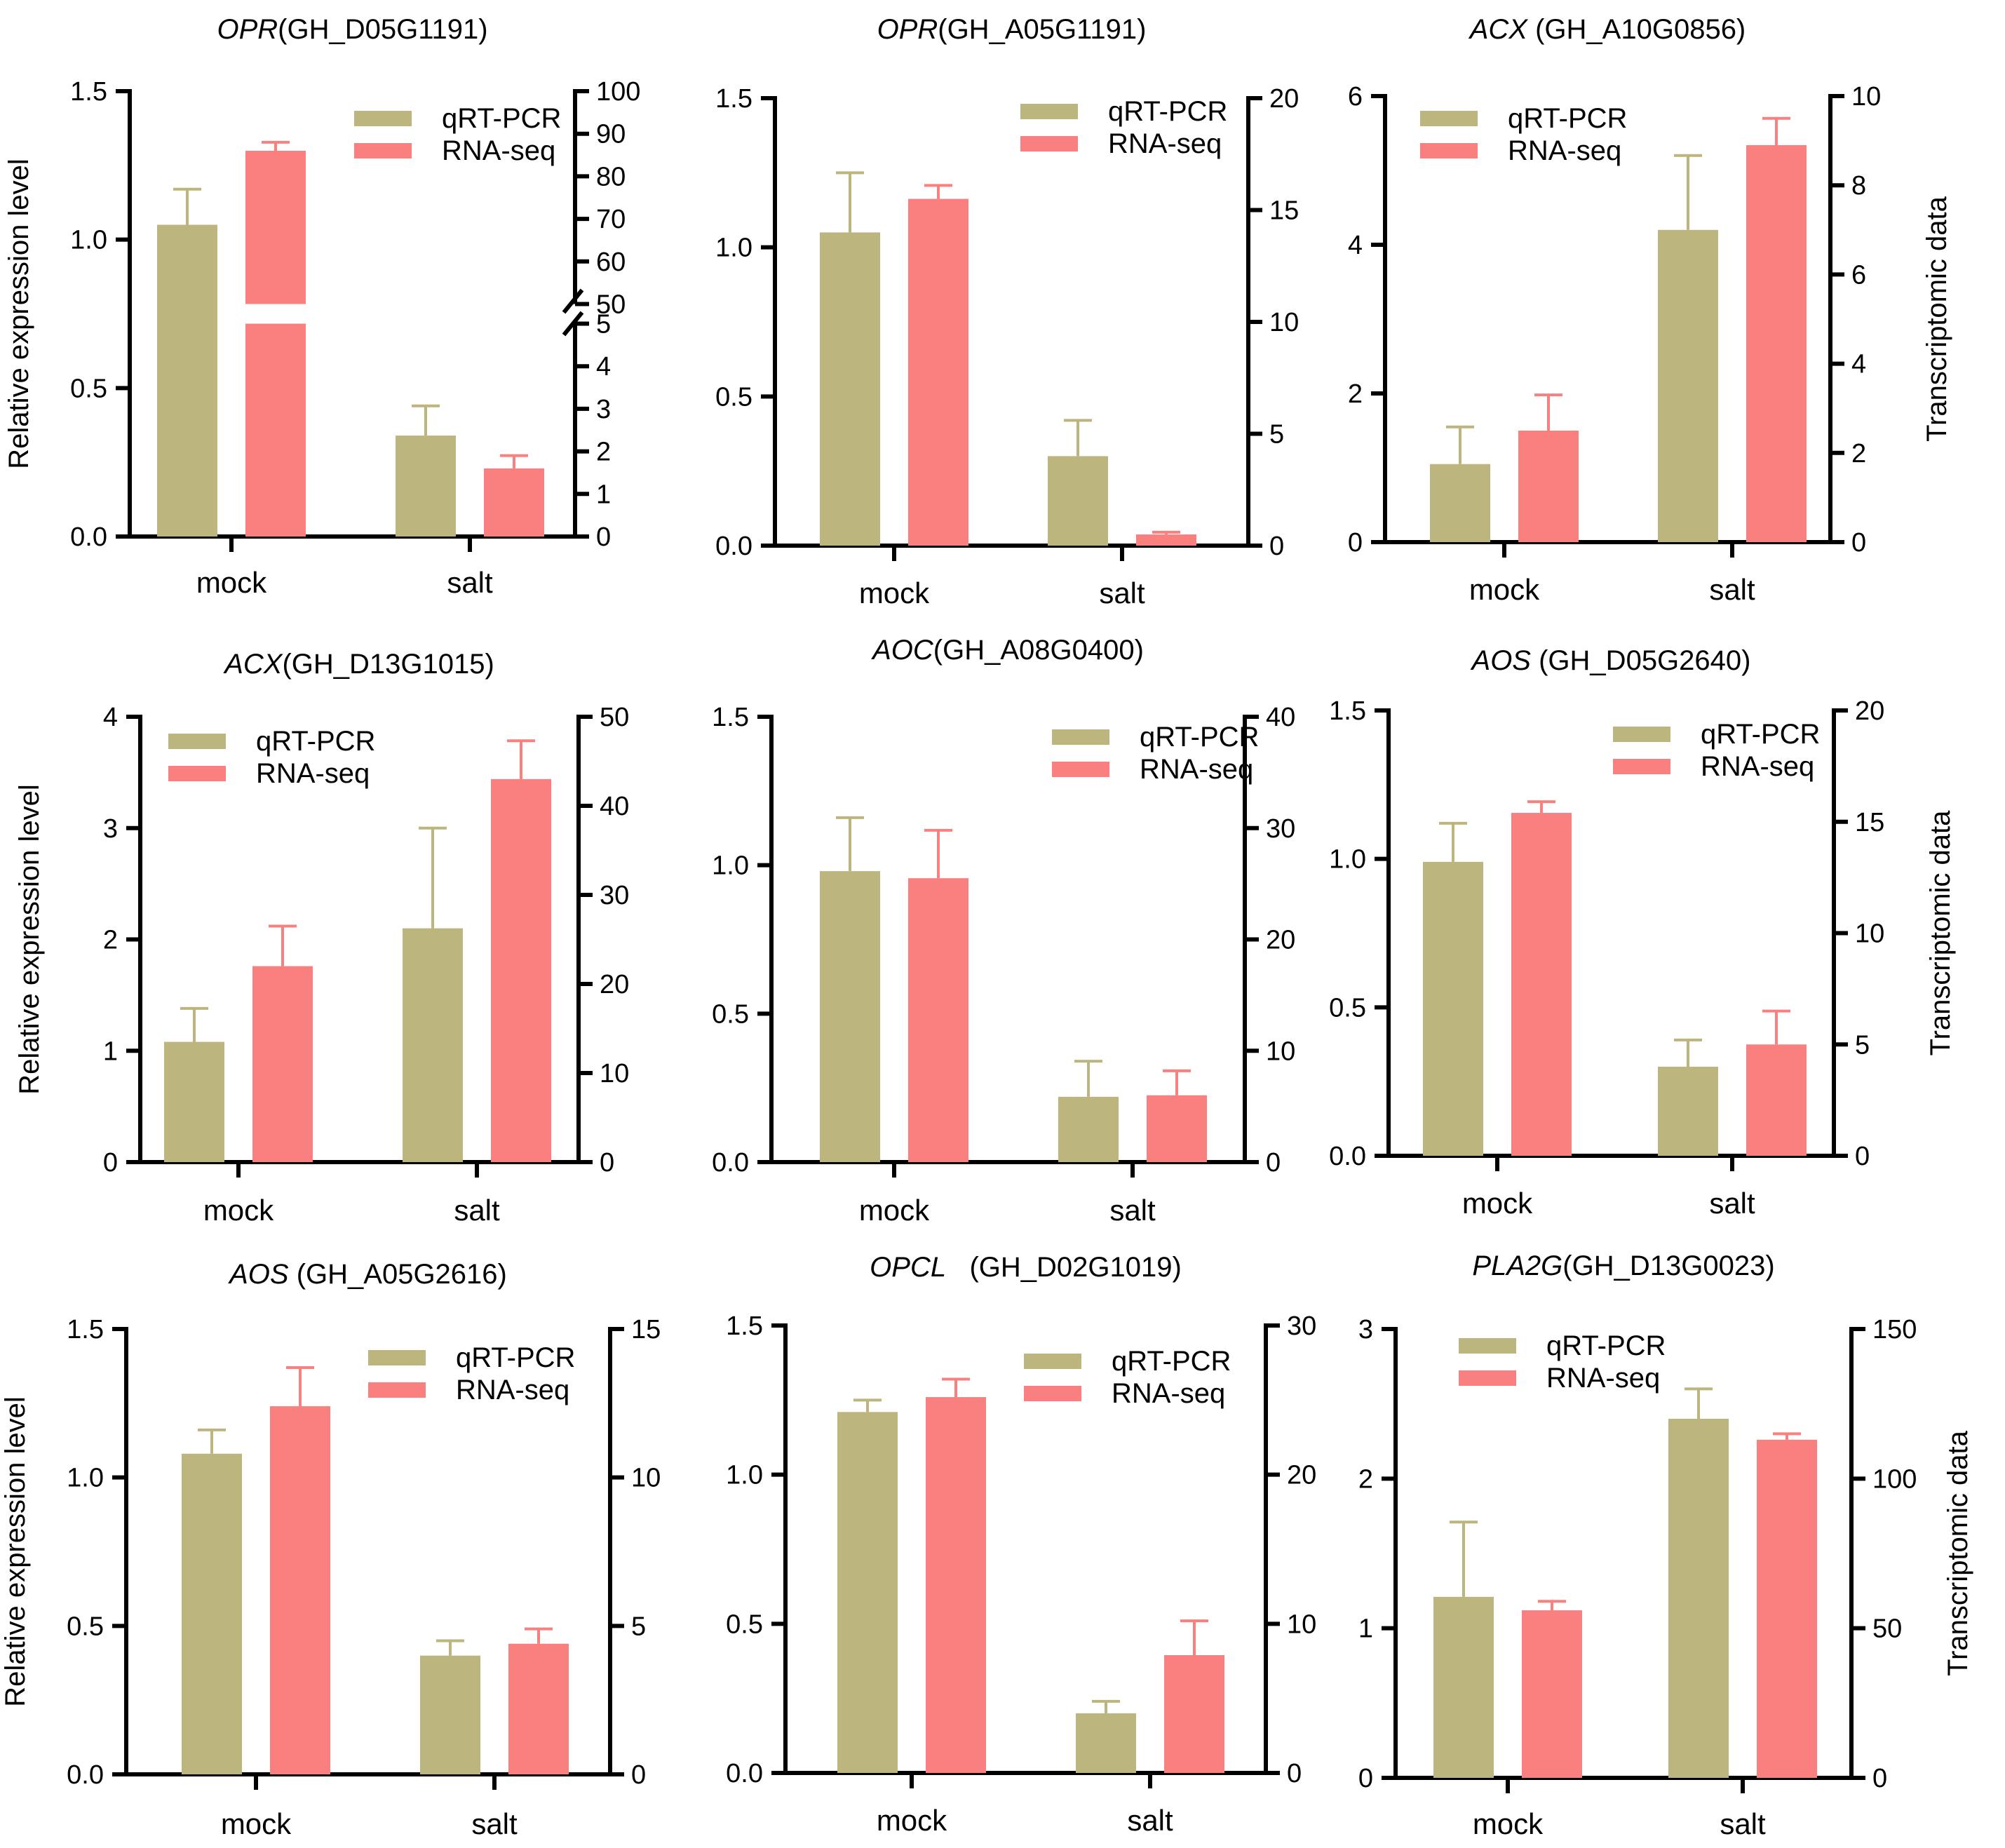 This screenshot has width=2005, height=1848. Describe the element at coordinates (110, 1051) in the screenshot. I see `left-tick-label: 1` at that location.